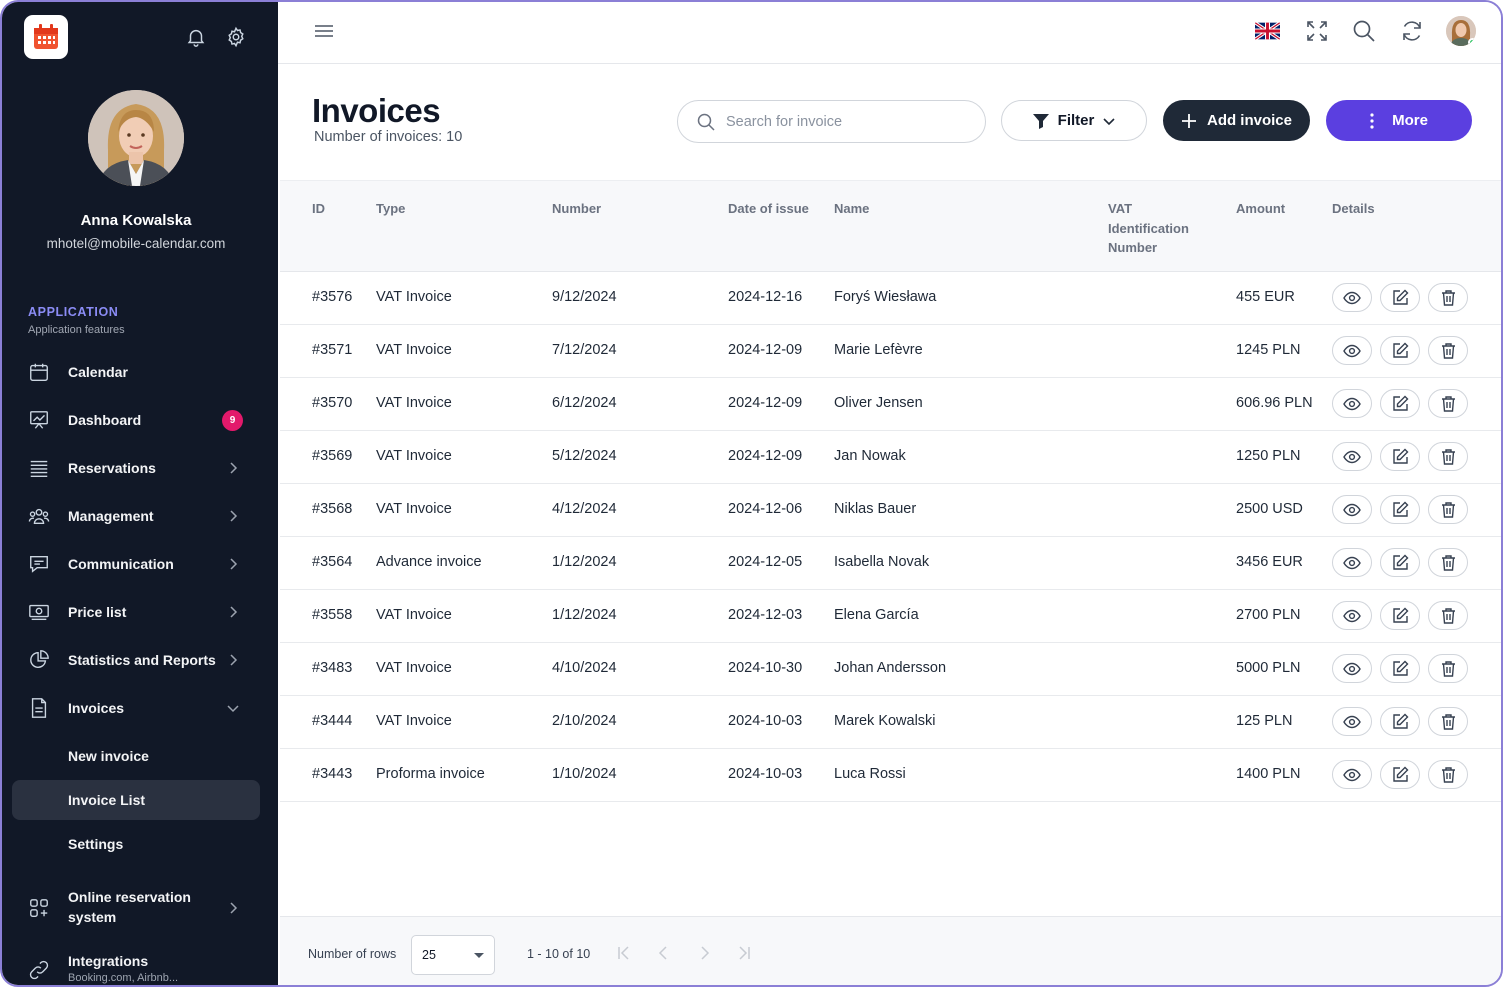 The width and height of the screenshot is (1503, 987). Describe the element at coordinates (1074, 120) in the screenshot. I see `filter-button: Filter` at that location.